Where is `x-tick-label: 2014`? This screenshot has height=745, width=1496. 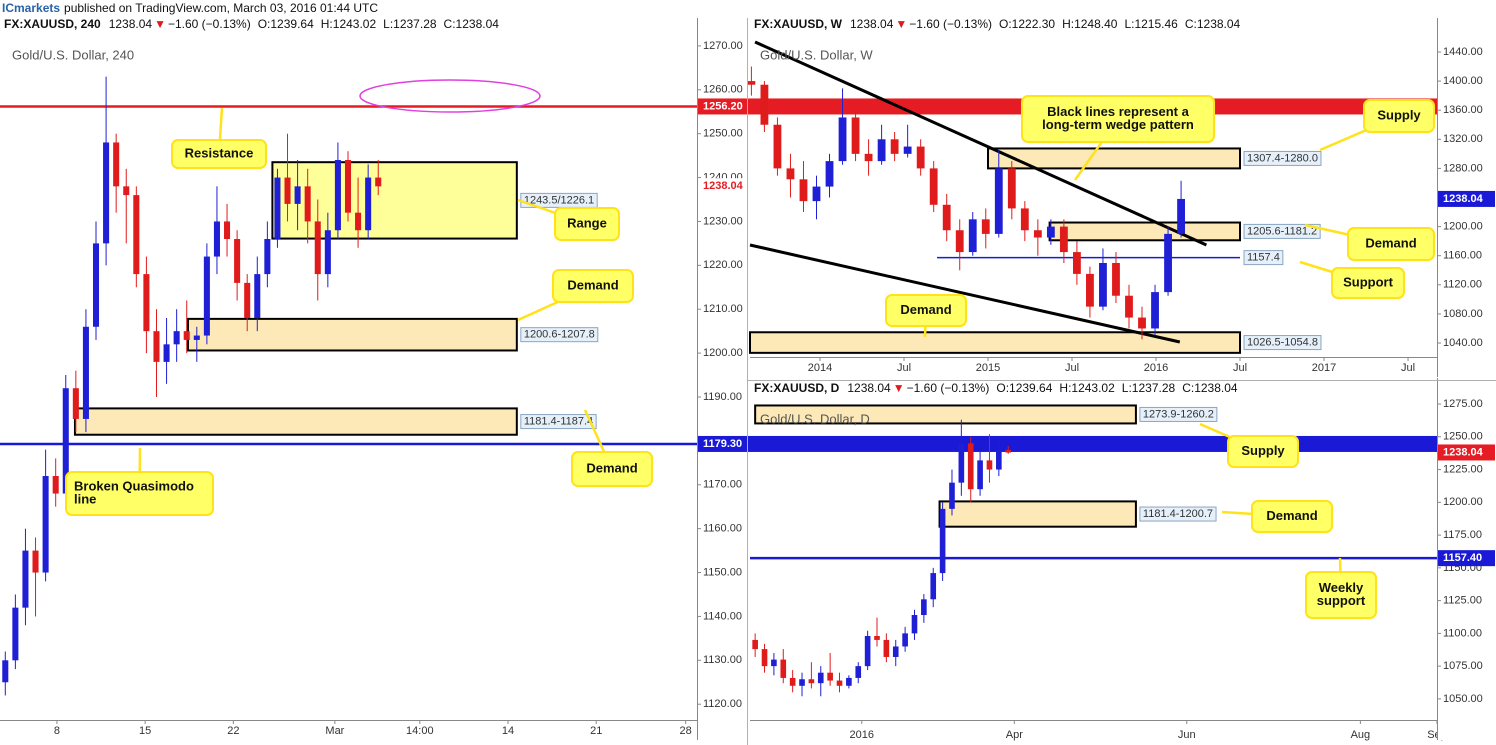 x-tick-label: 2014 is located at coordinates (820, 368).